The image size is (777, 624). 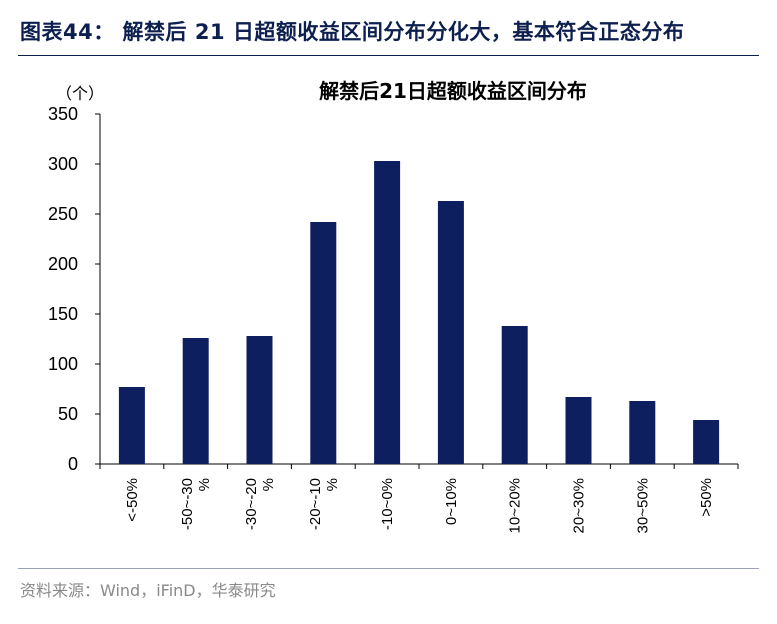 What do you see at coordinates (453, 91) in the screenshot?
I see `chart-title: 解禁后21日超额收益区间分布` at bounding box center [453, 91].